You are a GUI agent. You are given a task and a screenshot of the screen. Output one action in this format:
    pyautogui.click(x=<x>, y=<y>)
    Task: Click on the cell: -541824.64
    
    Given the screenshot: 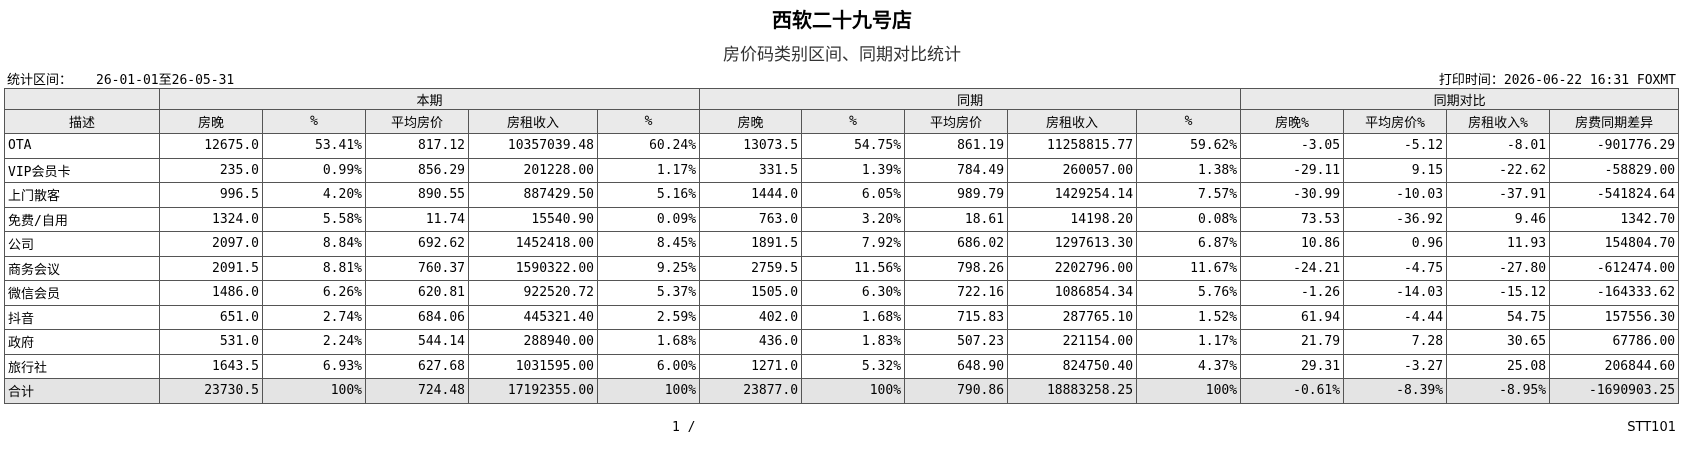 What is the action you would take?
    pyautogui.click(x=1614, y=195)
    